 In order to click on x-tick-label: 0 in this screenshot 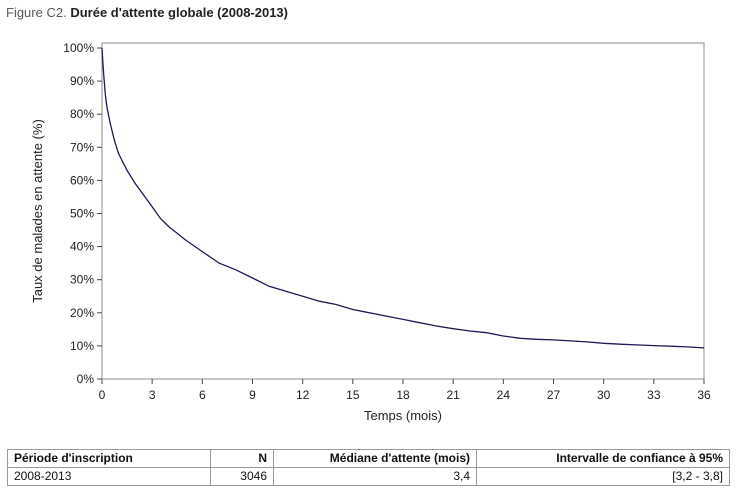, I will do `click(102, 395)`.